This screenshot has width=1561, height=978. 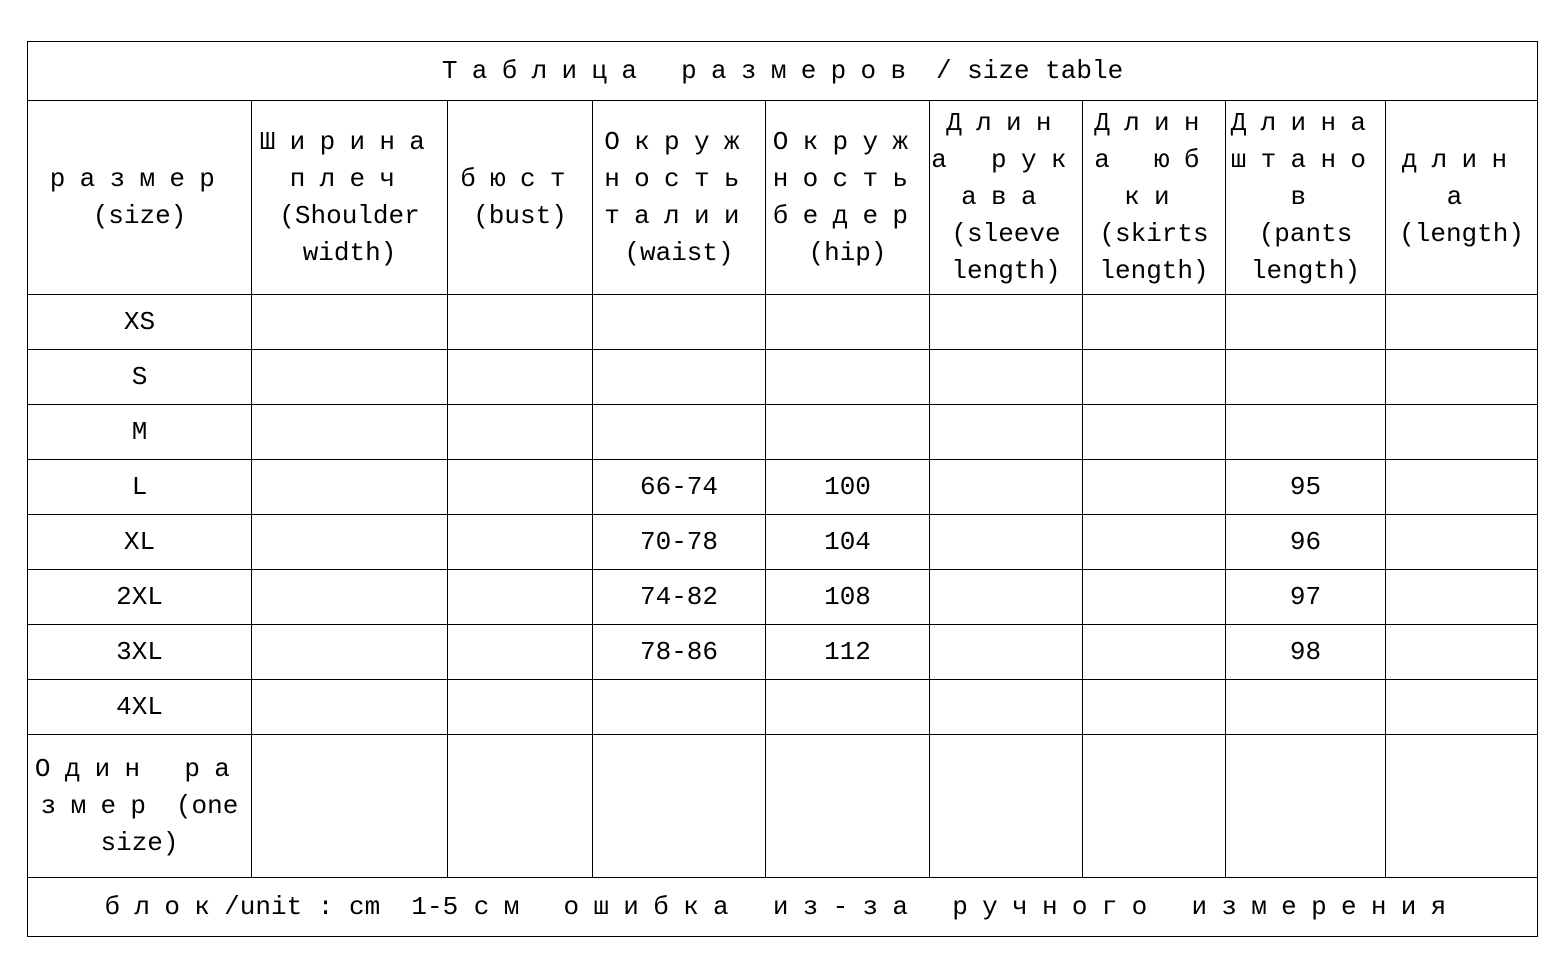 I want to click on column-header: Окруж ность талии (waist), so click(x=679, y=197).